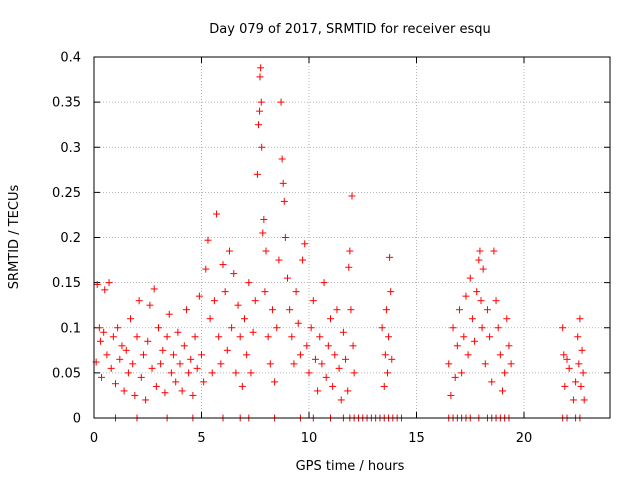  I want to click on y-tick-label: 0.35, so click(66, 103).